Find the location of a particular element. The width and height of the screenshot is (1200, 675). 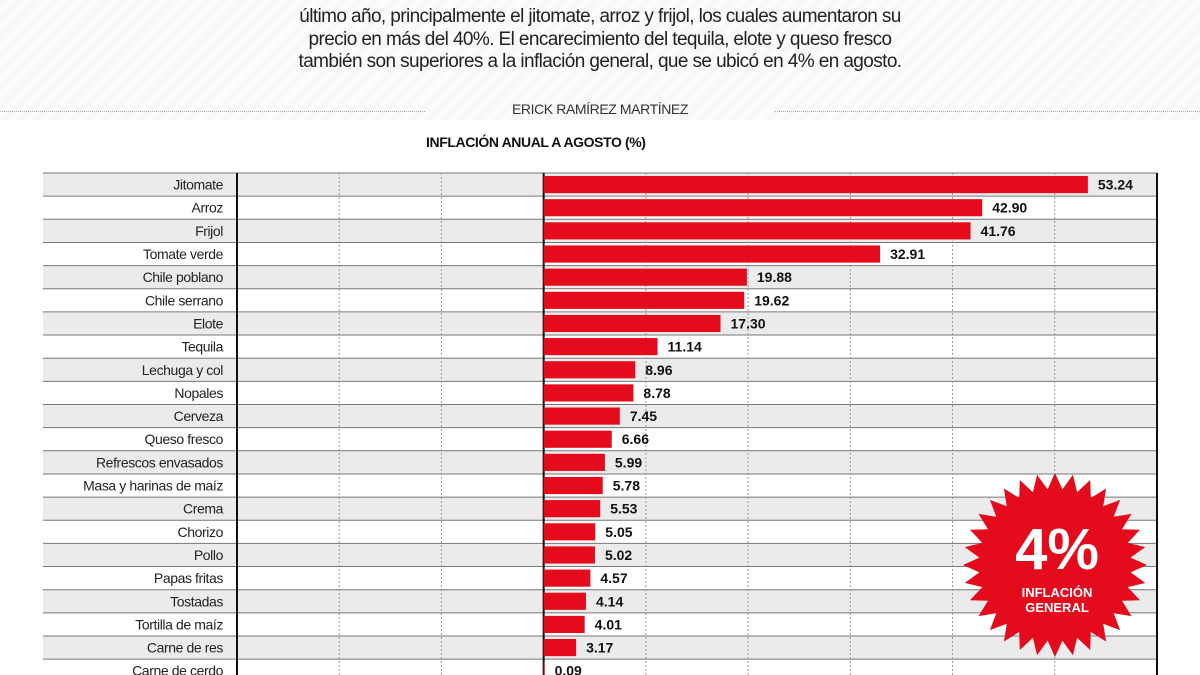

value-label: 41.76 is located at coordinates (998, 231).